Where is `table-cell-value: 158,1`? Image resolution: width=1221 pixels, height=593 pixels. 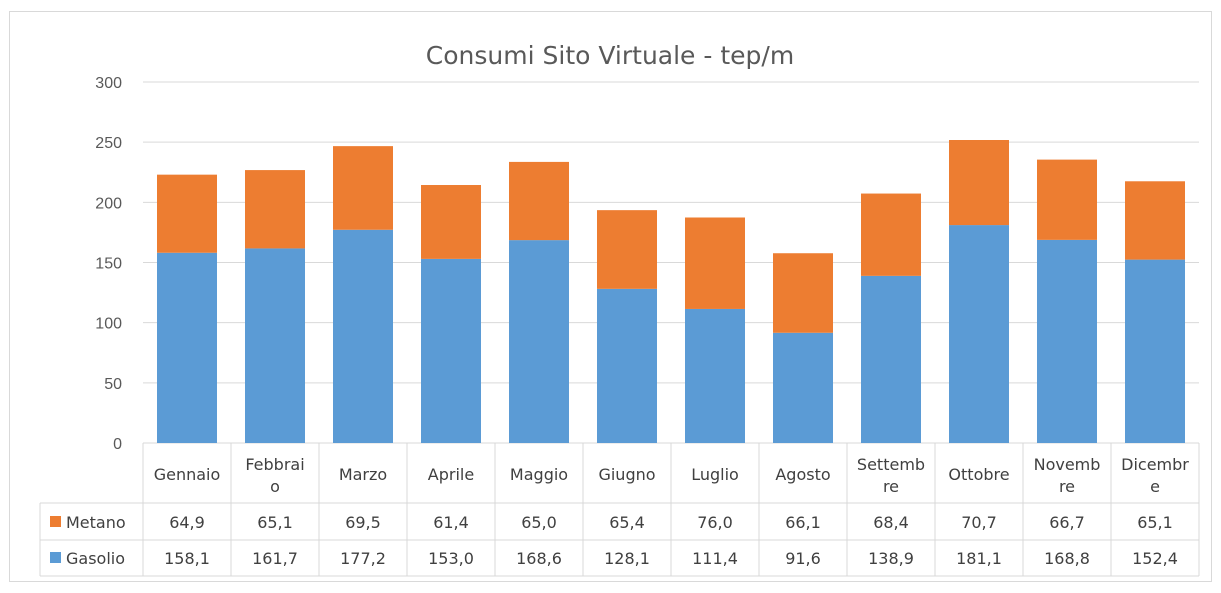 table-cell-value: 158,1 is located at coordinates (187, 558).